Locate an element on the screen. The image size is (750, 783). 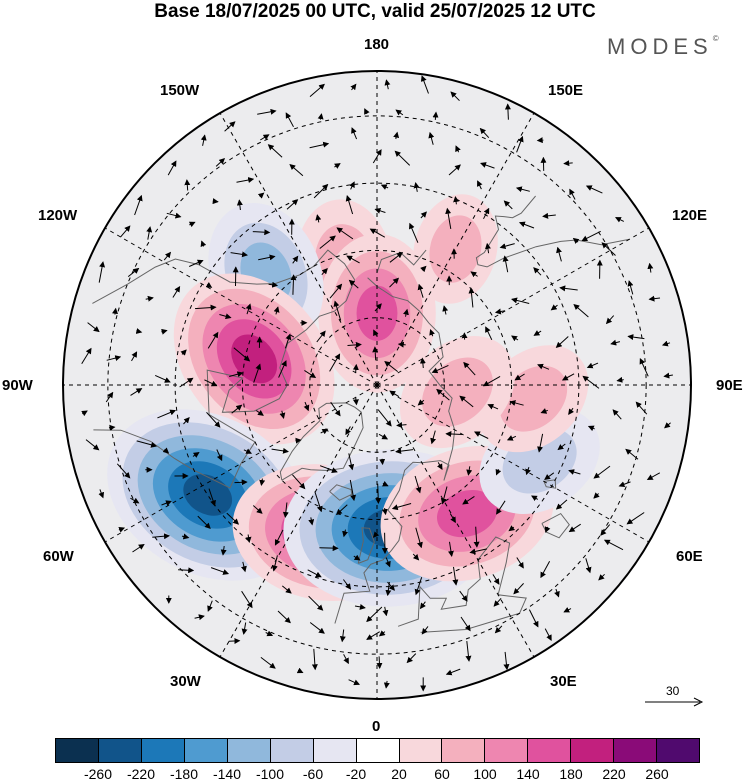
colorbar is located at coordinates (377, 750).